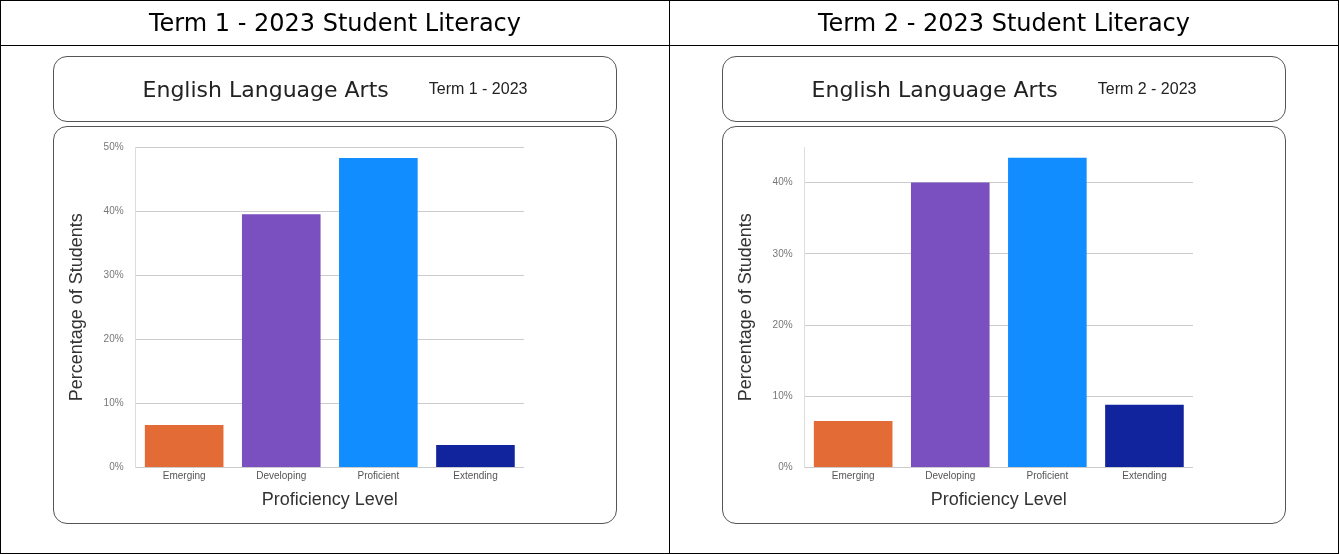 This screenshot has width=1339, height=554. I want to click on chart-title: Term 2 - 2023 Student Literacy, so click(1004, 23).